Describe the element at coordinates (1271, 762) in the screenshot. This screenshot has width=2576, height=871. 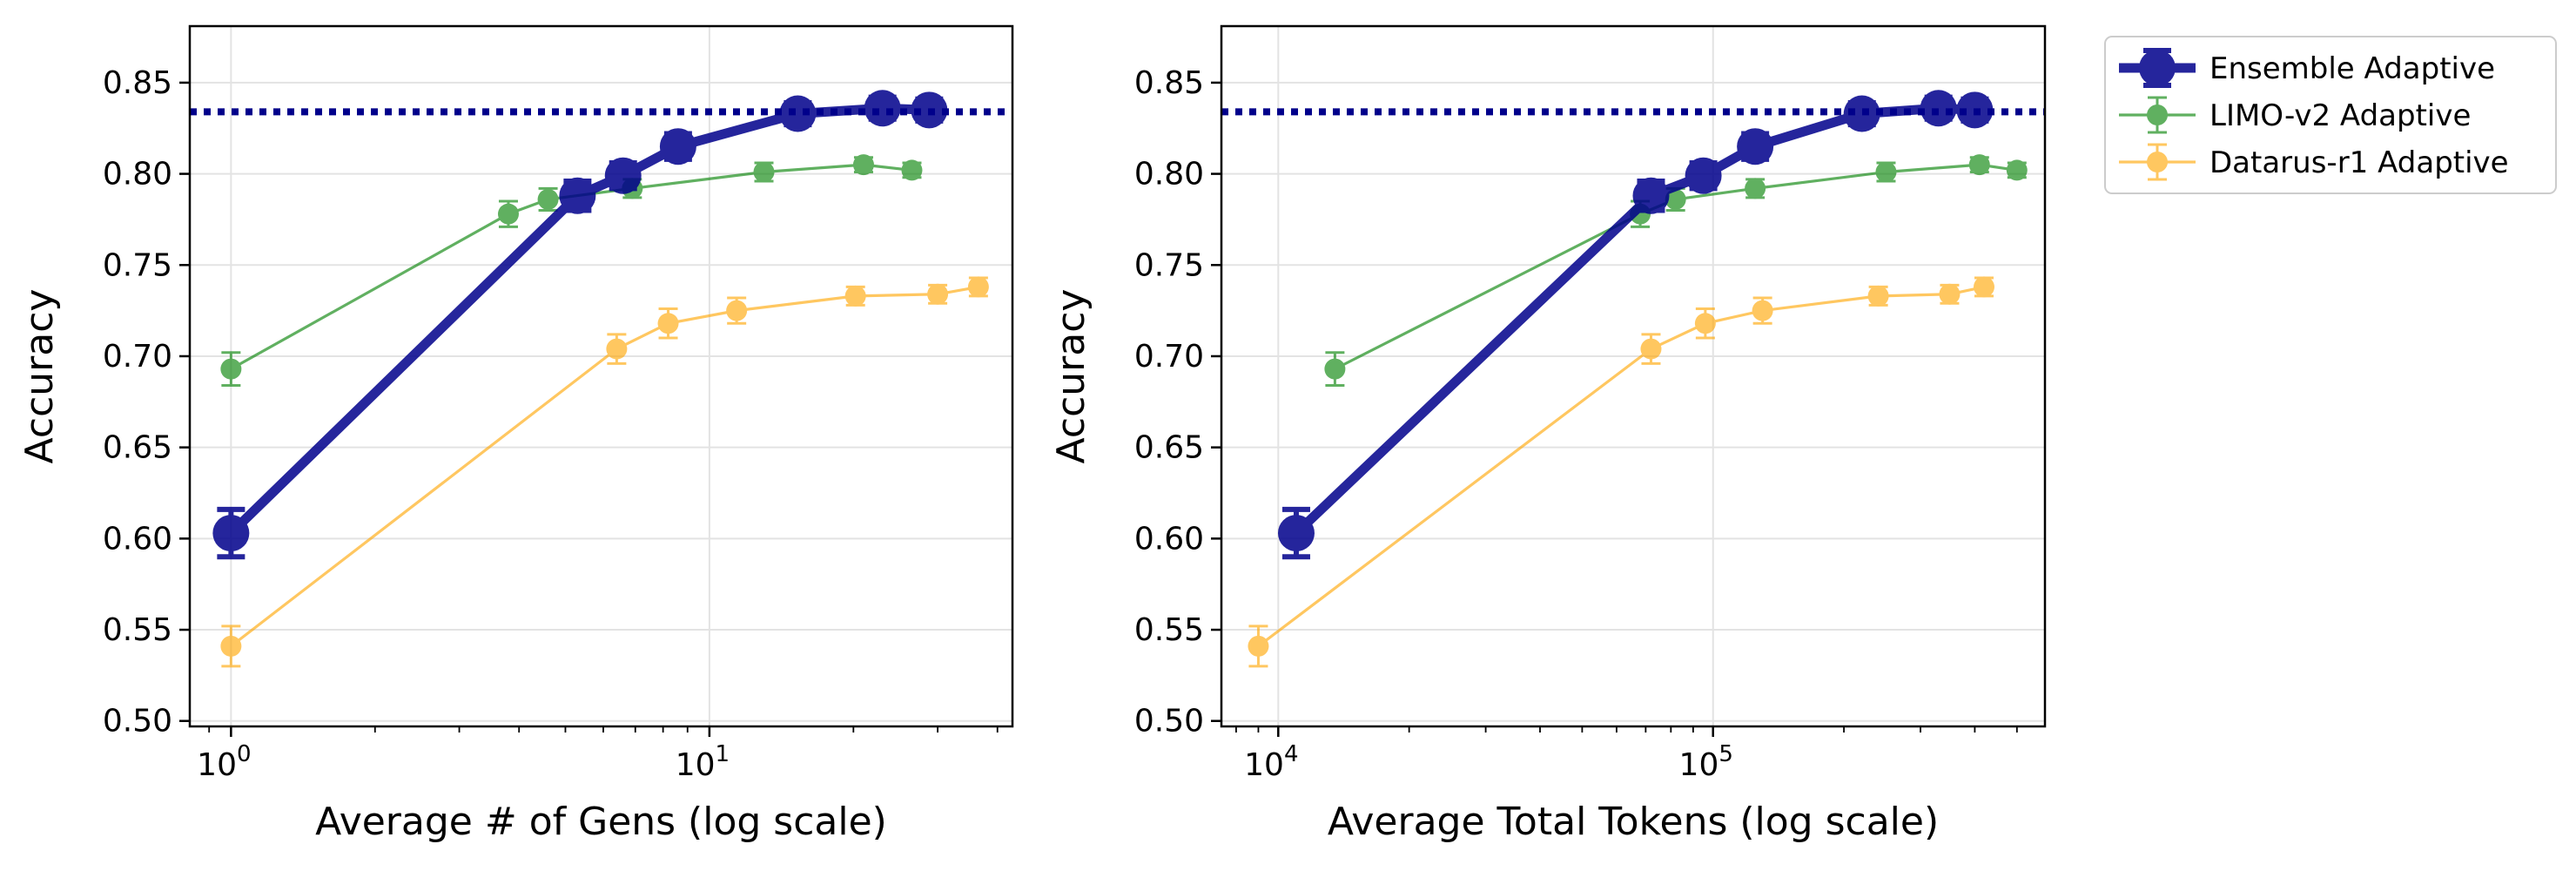
I see `x-tick-label: 10⁴` at that location.